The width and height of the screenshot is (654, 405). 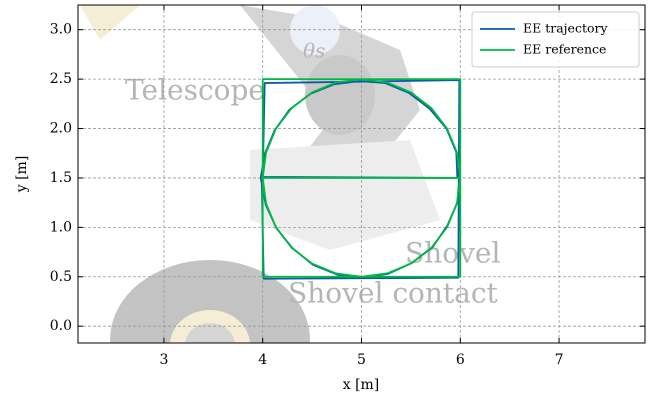 I want to click on y-tick-label: 1.5, so click(x=61, y=178).